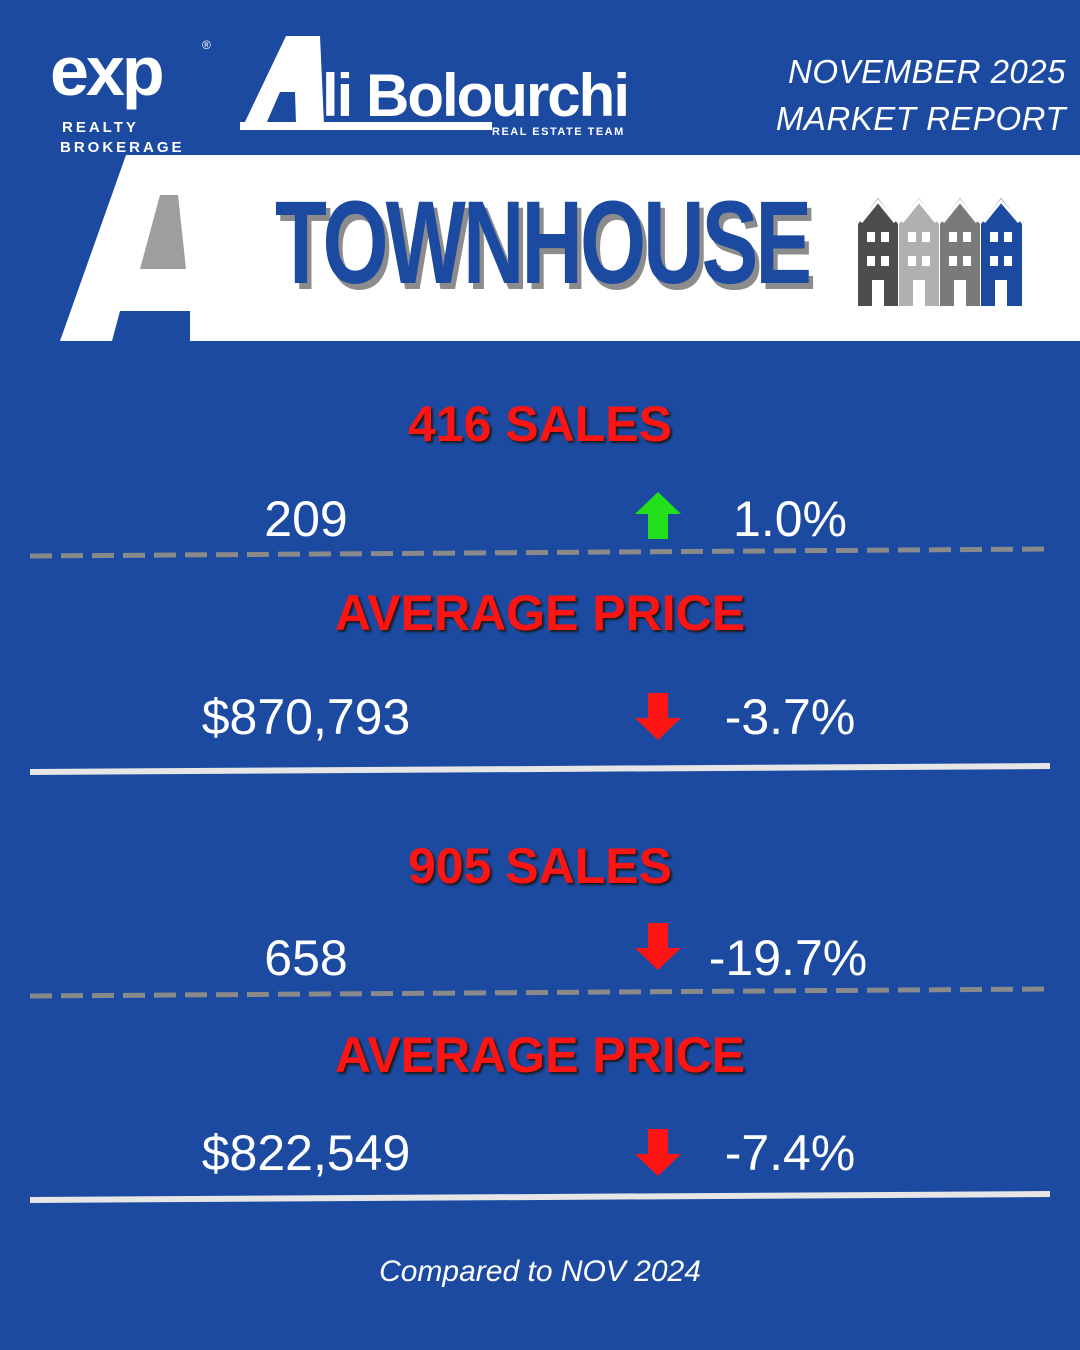 The image size is (1080, 1350). What do you see at coordinates (284, 80) in the screenshot?
I see `team-logo-a-icon` at bounding box center [284, 80].